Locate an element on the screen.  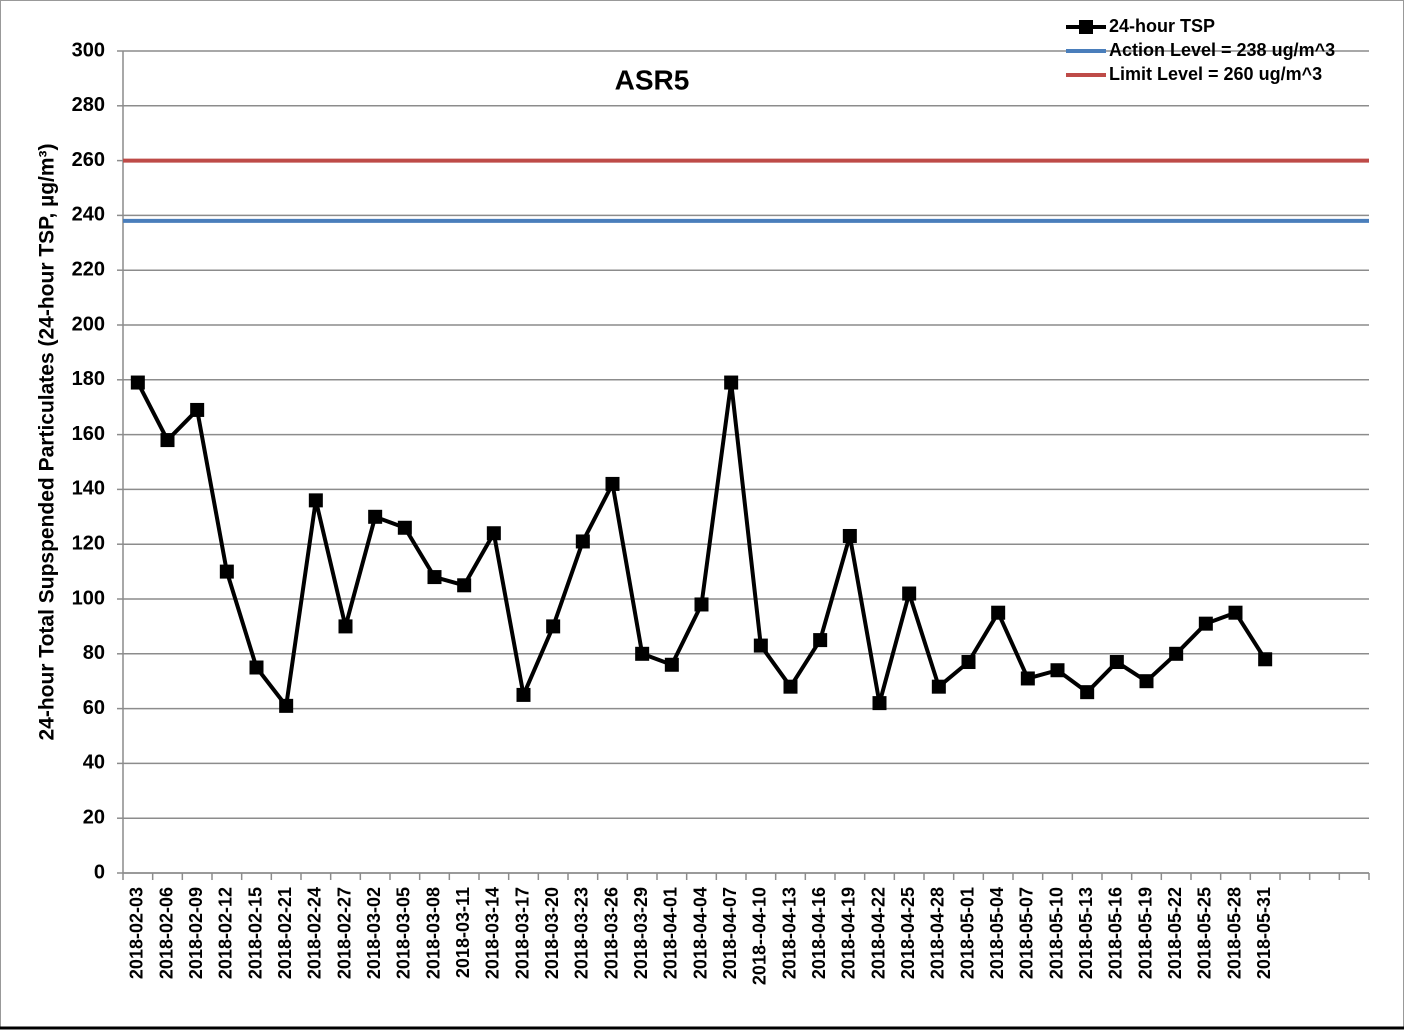
legend-swatch-marker is located at coordinates (1086, 27).